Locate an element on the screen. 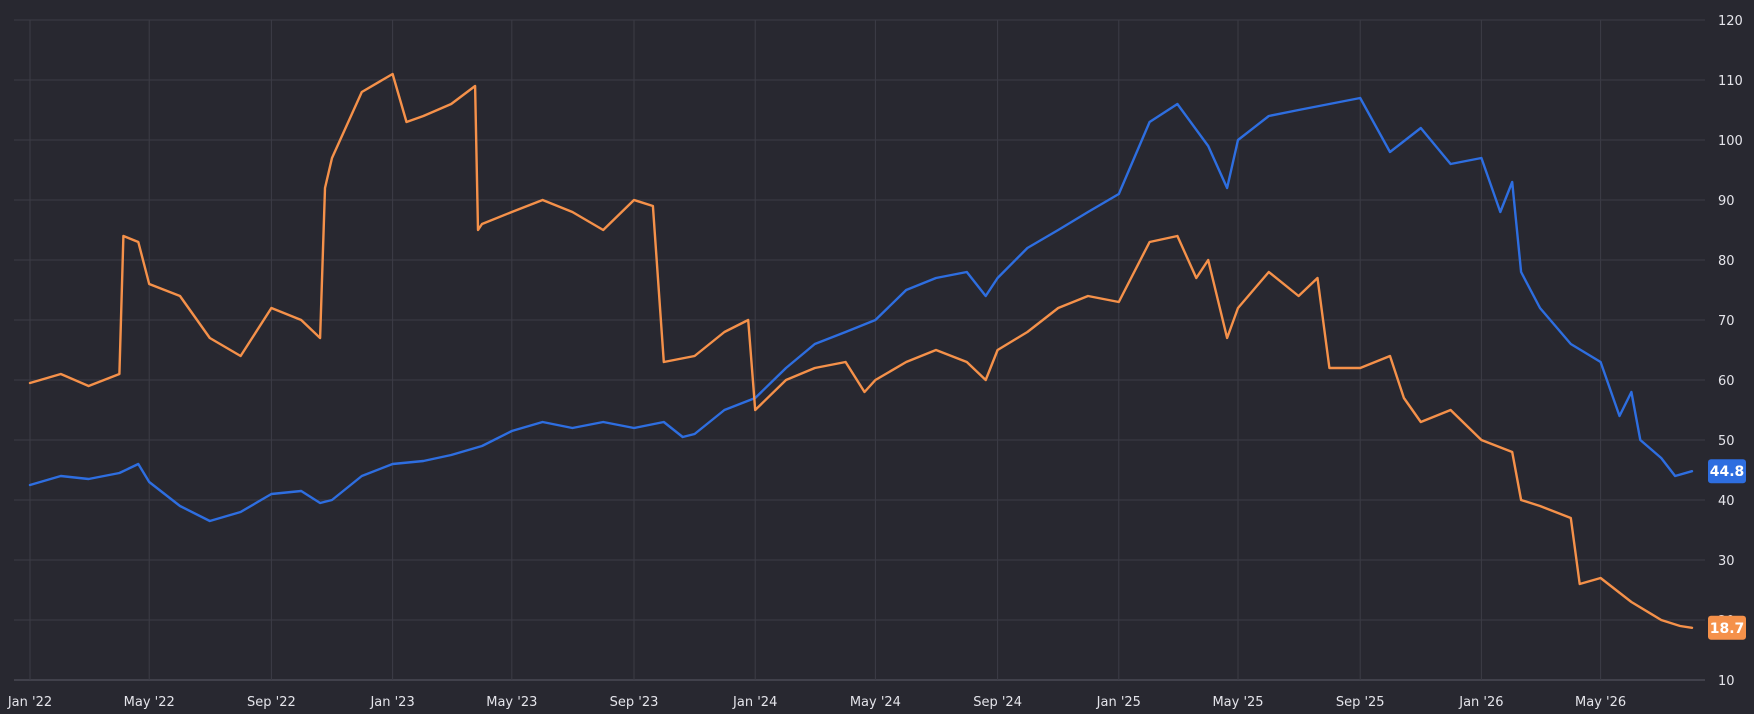 The width and height of the screenshot is (1754, 714). x-tick-label: May '22 is located at coordinates (149, 702).